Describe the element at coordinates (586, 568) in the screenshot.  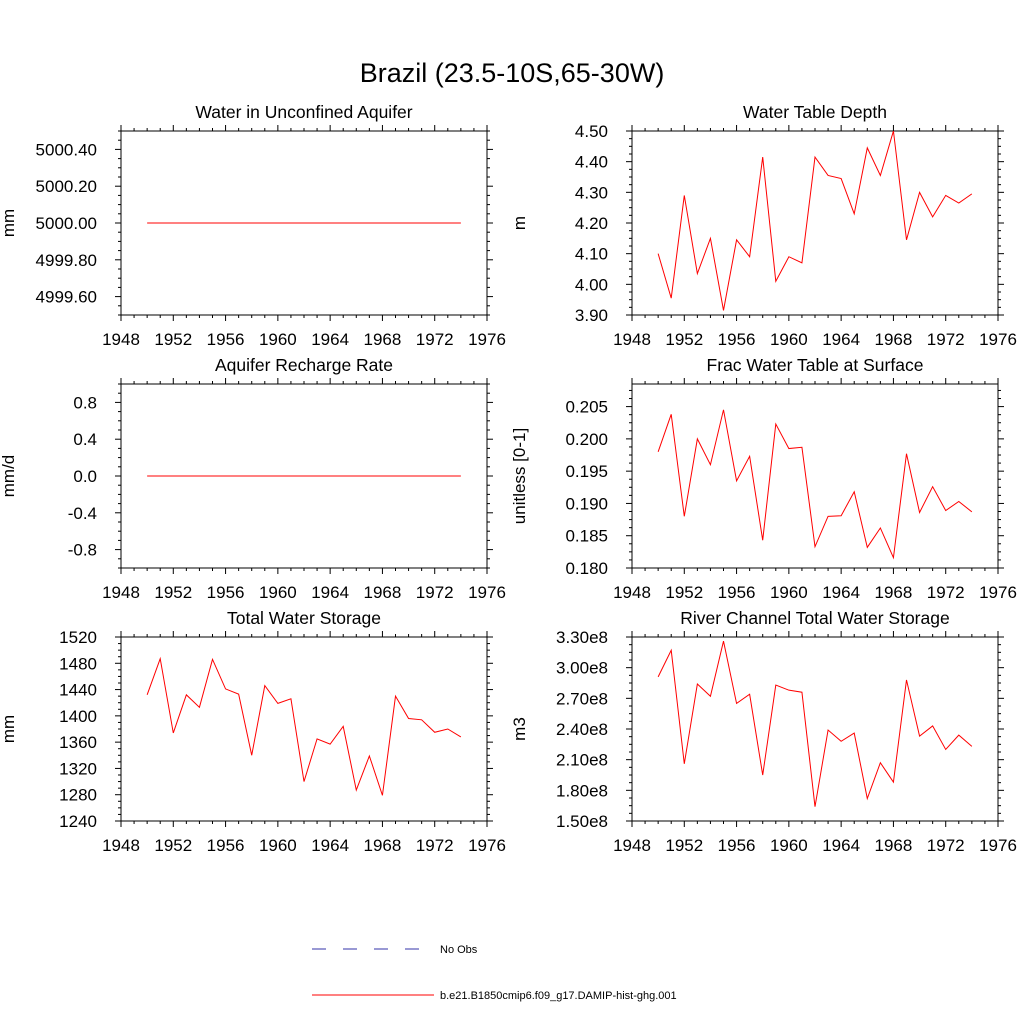
I see `y-tick-label: 0.180` at that location.